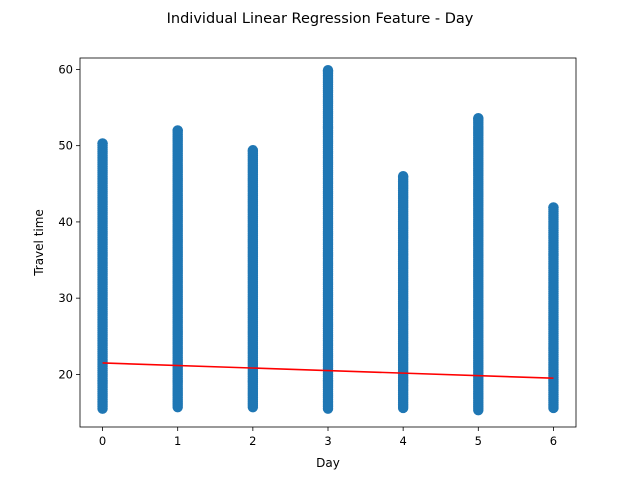 This screenshot has width=640, height=480. I want to click on y-axis-ticks: 20 30 40 50 60, so click(69, 221).